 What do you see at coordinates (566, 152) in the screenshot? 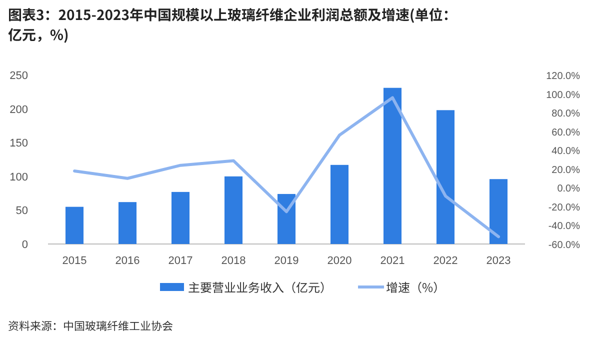
I see `y2-tick-label: 40.0%` at bounding box center [566, 152].